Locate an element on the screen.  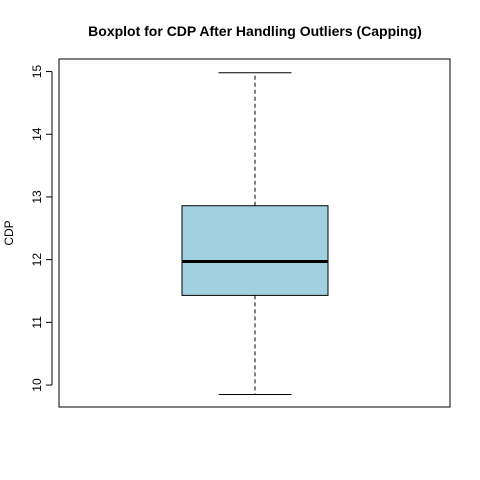
y-tick-label: 15 is located at coordinates (37, 72).